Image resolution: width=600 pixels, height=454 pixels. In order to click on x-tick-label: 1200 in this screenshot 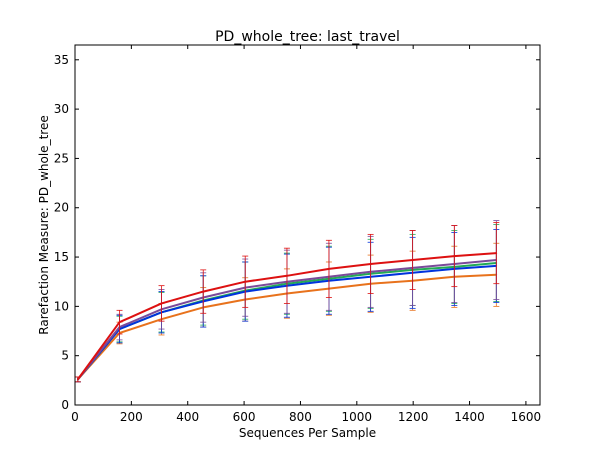, I will do `click(413, 417)`.